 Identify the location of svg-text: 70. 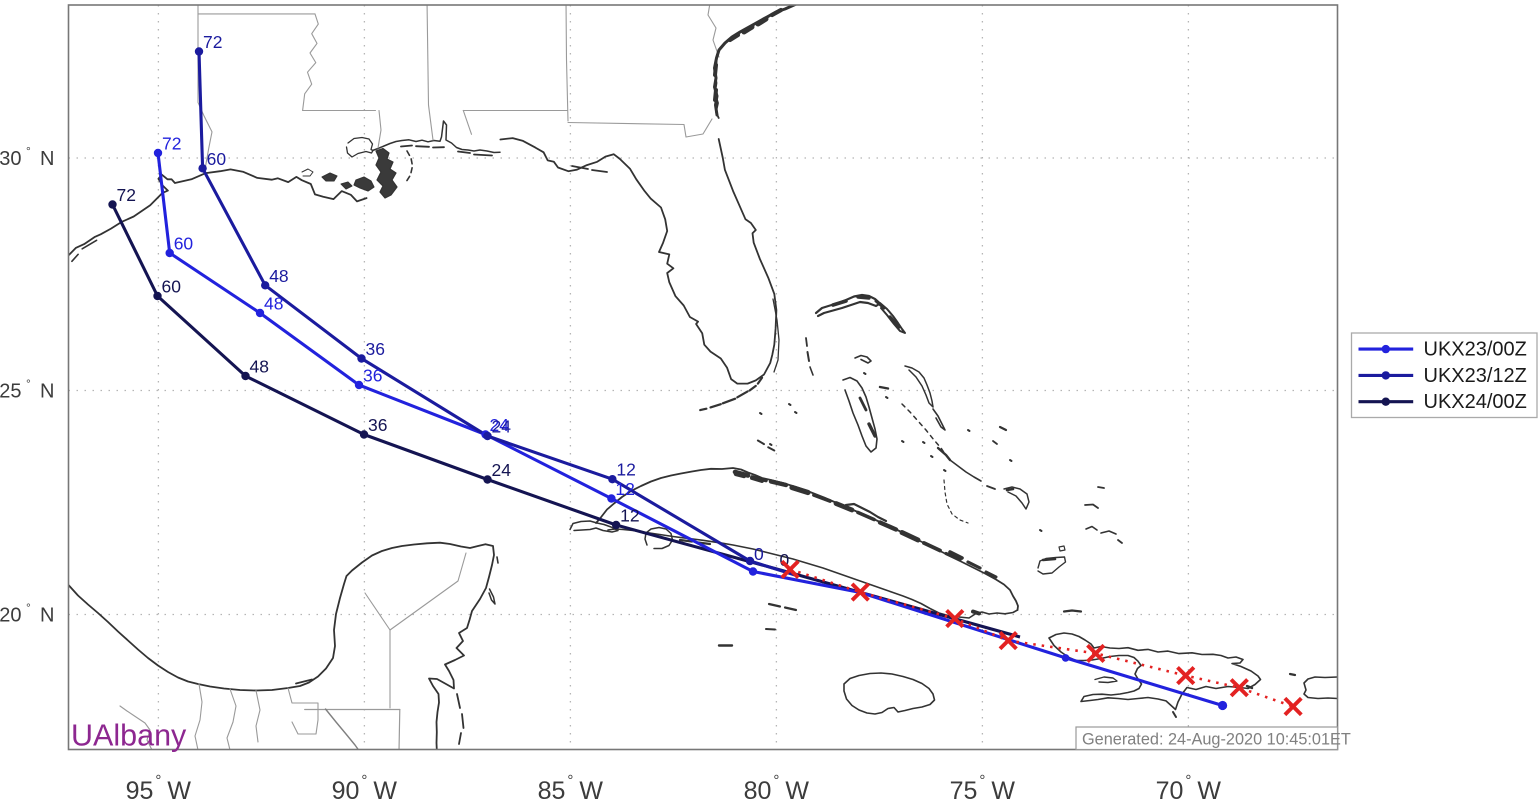
(1170, 790).